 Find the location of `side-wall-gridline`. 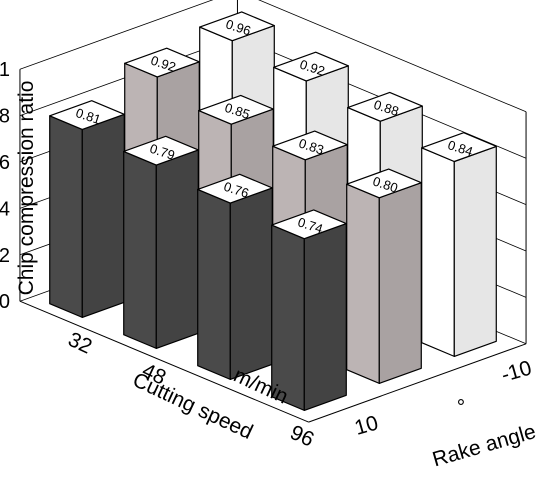

side-wall-gridline is located at coordinates (116, 35).